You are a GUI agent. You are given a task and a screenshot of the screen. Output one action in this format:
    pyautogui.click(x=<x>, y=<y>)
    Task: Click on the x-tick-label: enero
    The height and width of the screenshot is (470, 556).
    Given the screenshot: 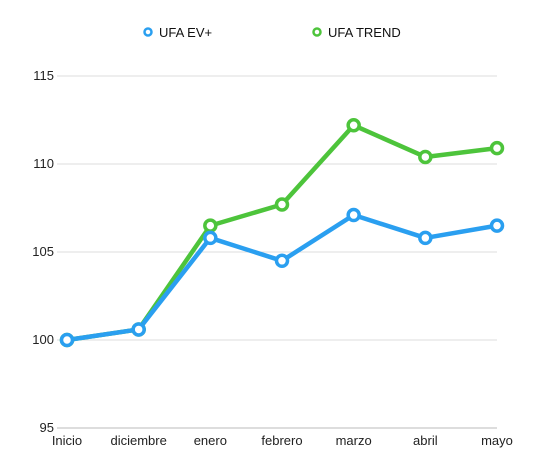 What is the action you would take?
    pyautogui.click(x=210, y=440)
    